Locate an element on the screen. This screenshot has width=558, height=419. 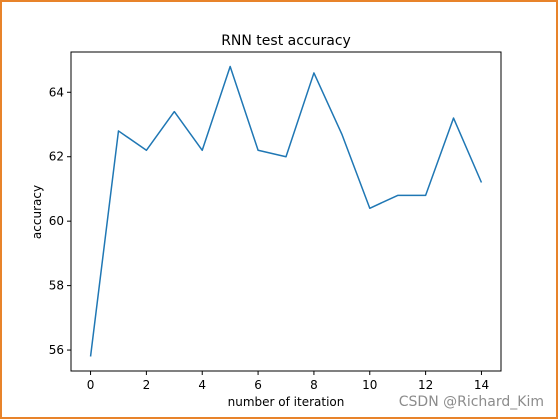
y-tick-label: 62 is located at coordinates (56, 157).